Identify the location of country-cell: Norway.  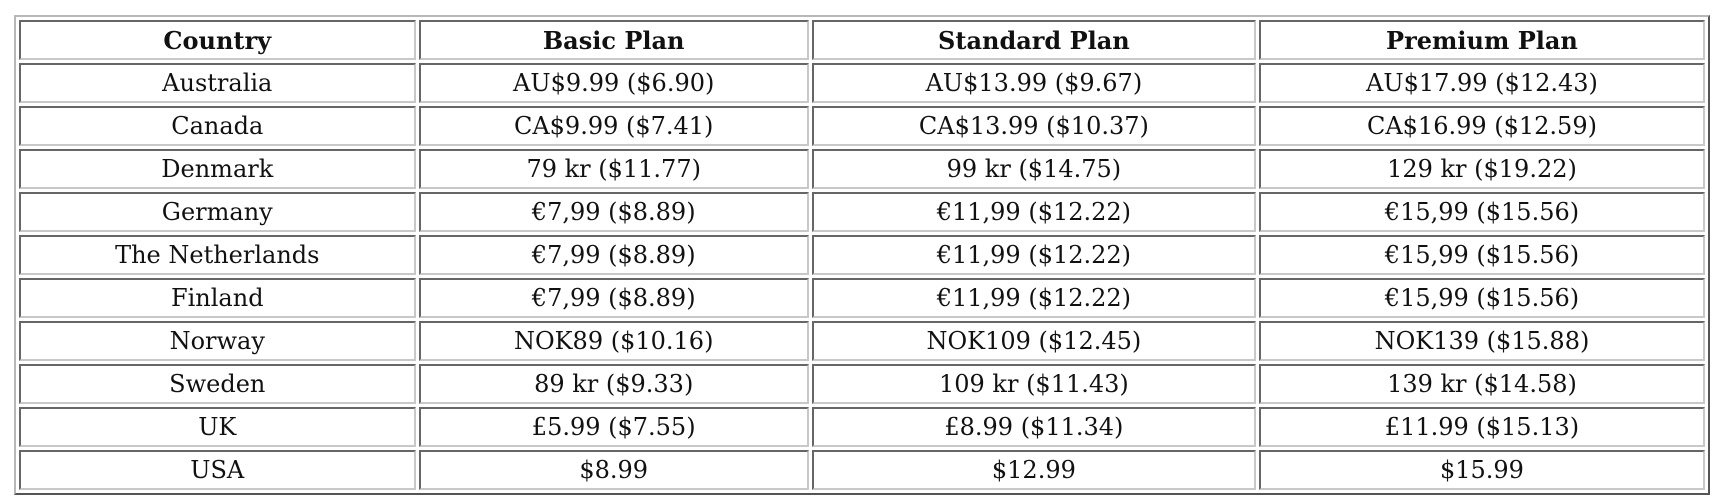
(217, 341).